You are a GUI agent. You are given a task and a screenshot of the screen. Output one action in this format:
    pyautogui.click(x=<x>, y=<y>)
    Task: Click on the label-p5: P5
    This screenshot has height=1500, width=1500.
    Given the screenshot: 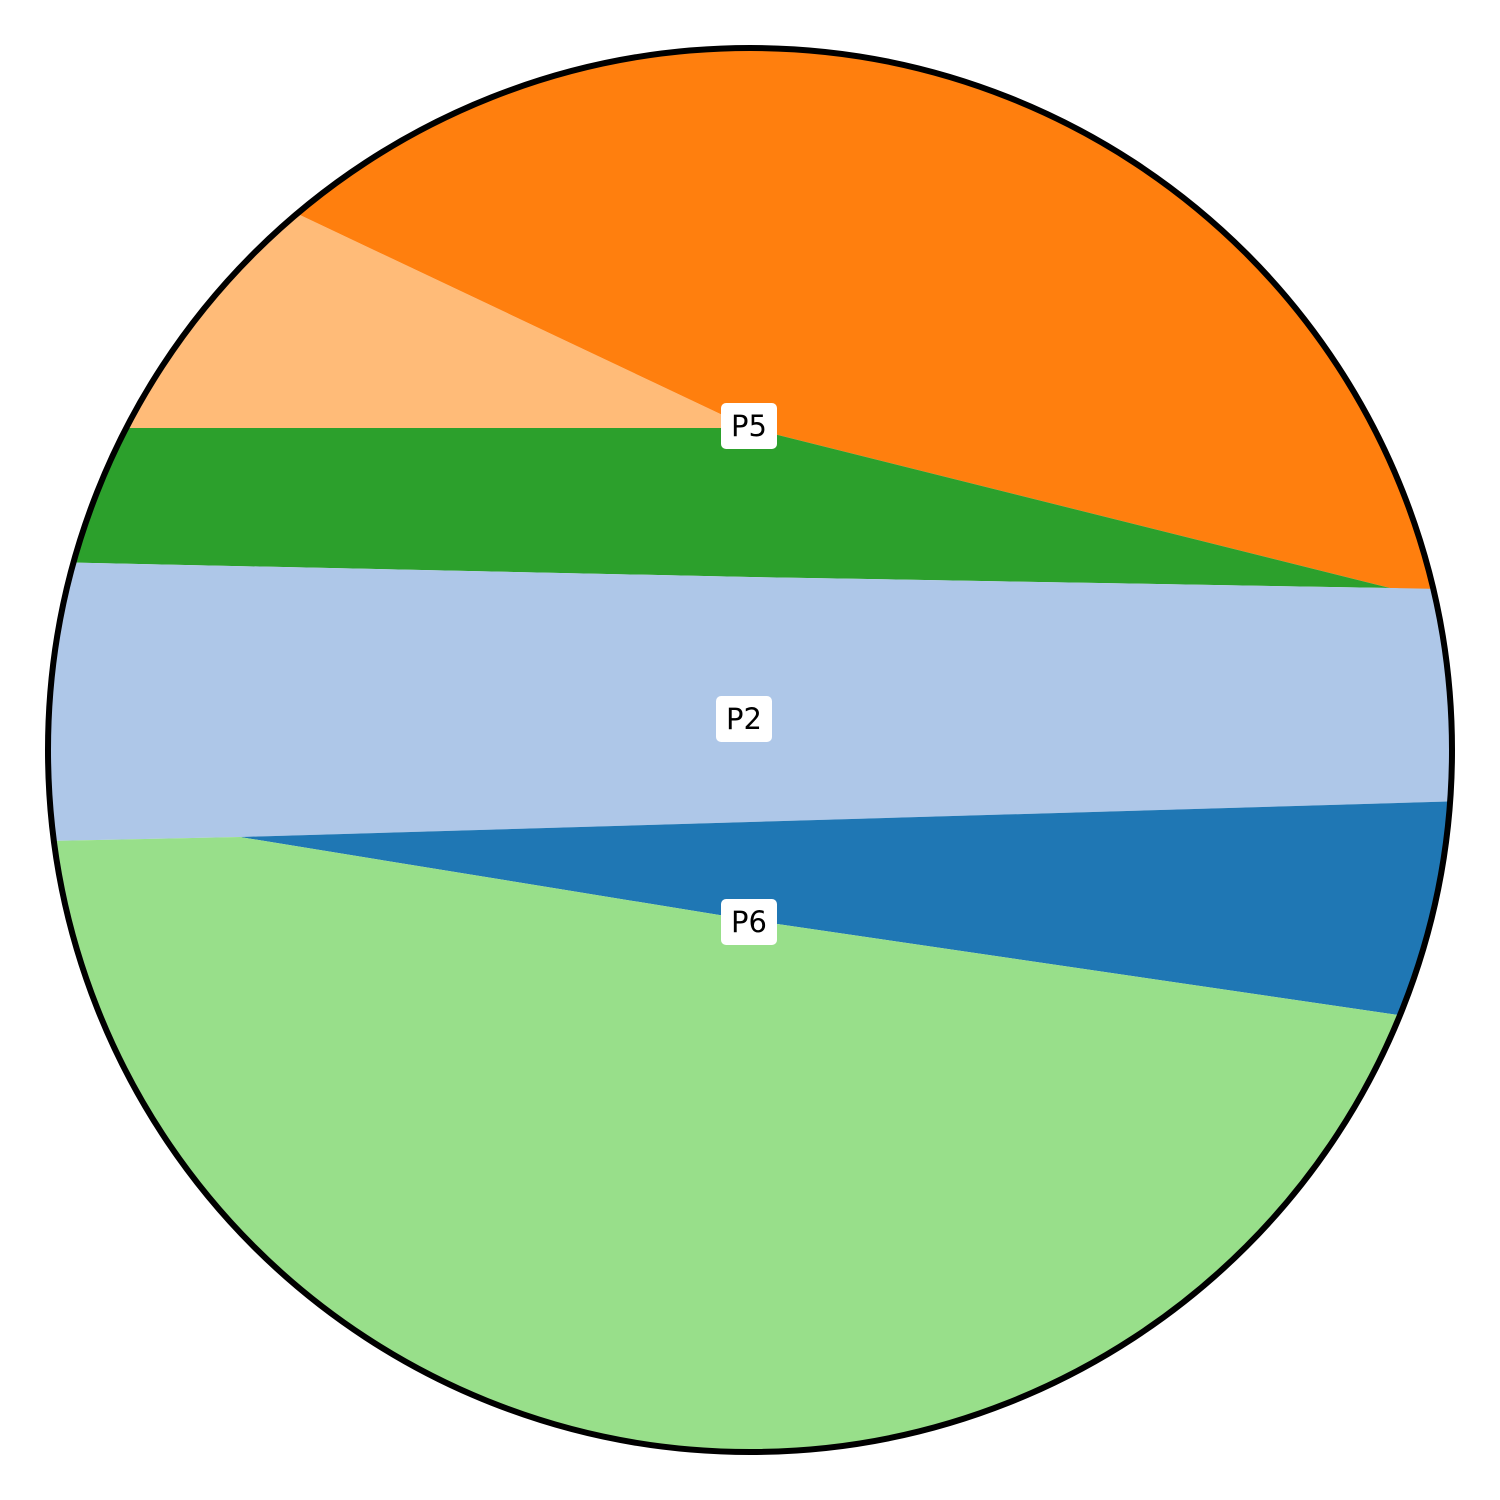 What is the action you would take?
    pyautogui.click(x=749, y=426)
    